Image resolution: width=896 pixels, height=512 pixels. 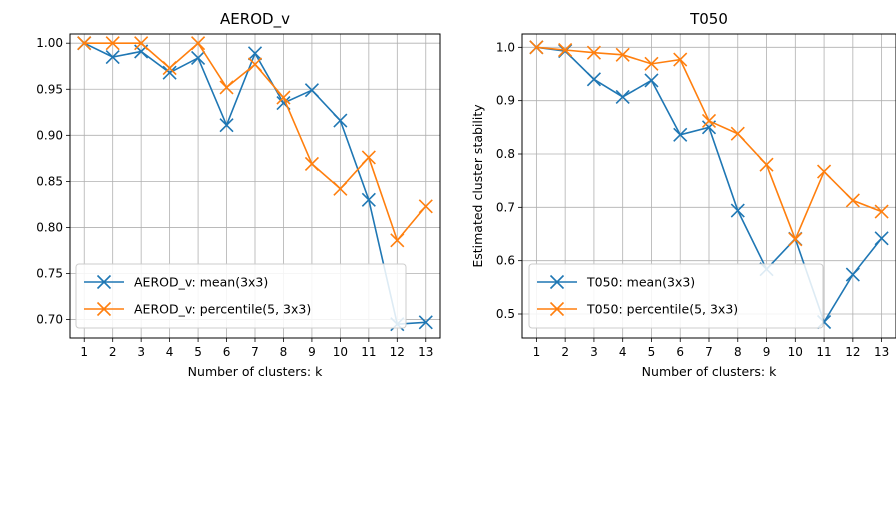 I want to click on x-tick-label: 11, so click(x=368, y=352).